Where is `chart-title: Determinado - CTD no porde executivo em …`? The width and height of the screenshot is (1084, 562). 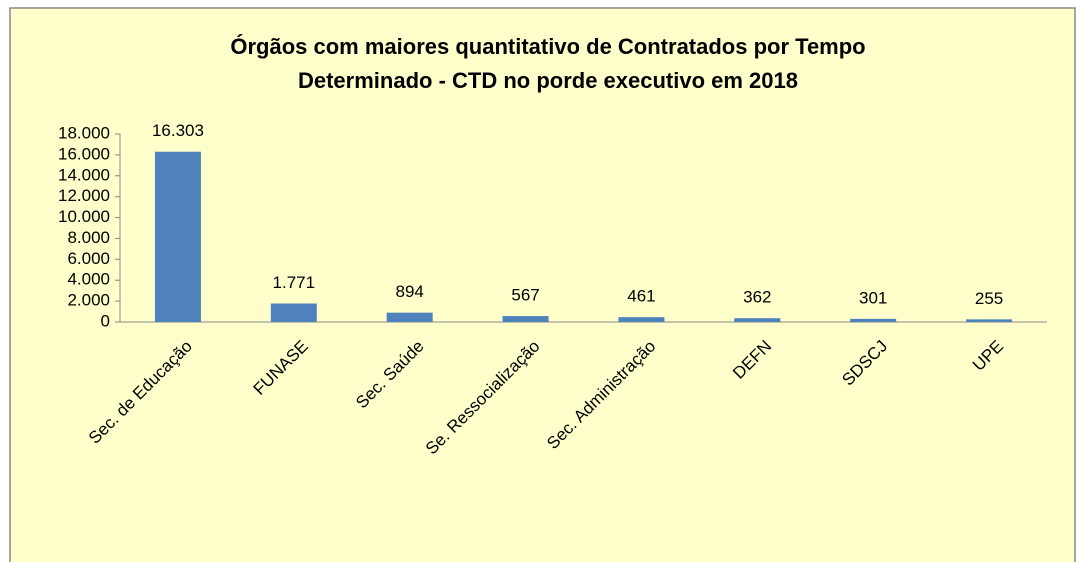 chart-title: Determinado - CTD no porde executivo em … is located at coordinates (548, 80).